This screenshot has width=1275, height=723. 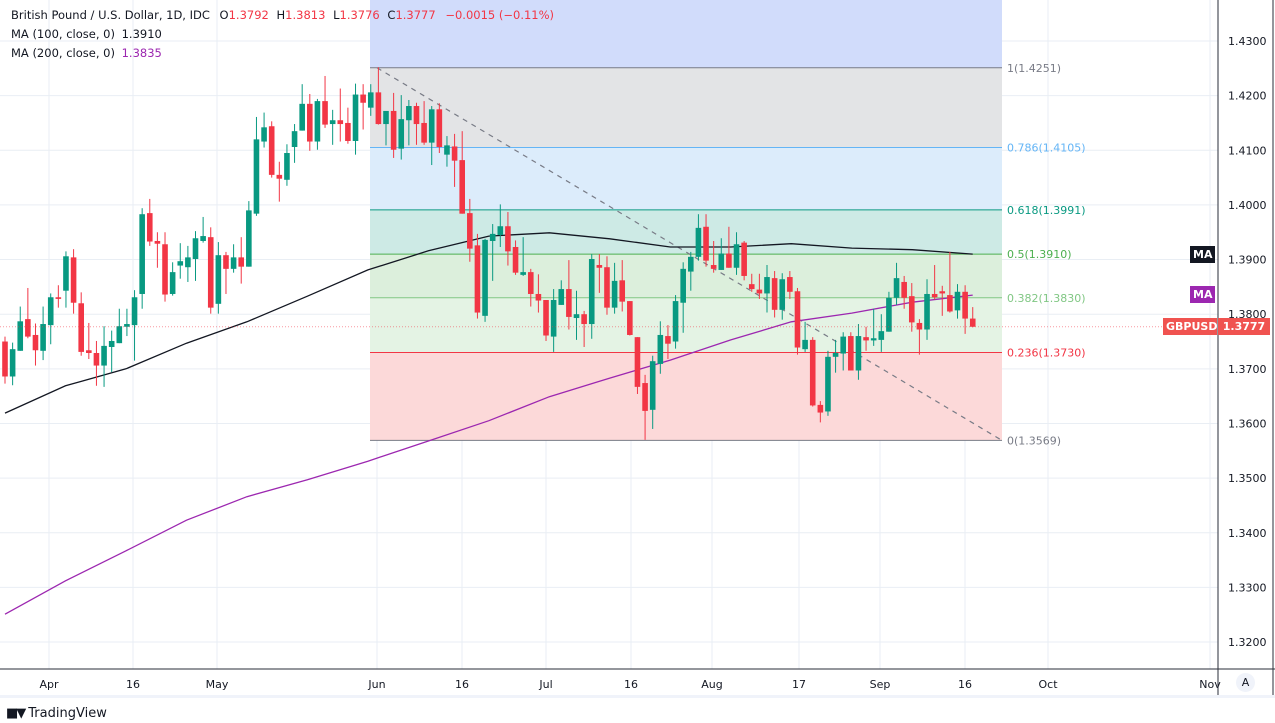 What do you see at coordinates (1247, 96) in the screenshot?
I see `y-tick-label: 1.4200` at bounding box center [1247, 96].